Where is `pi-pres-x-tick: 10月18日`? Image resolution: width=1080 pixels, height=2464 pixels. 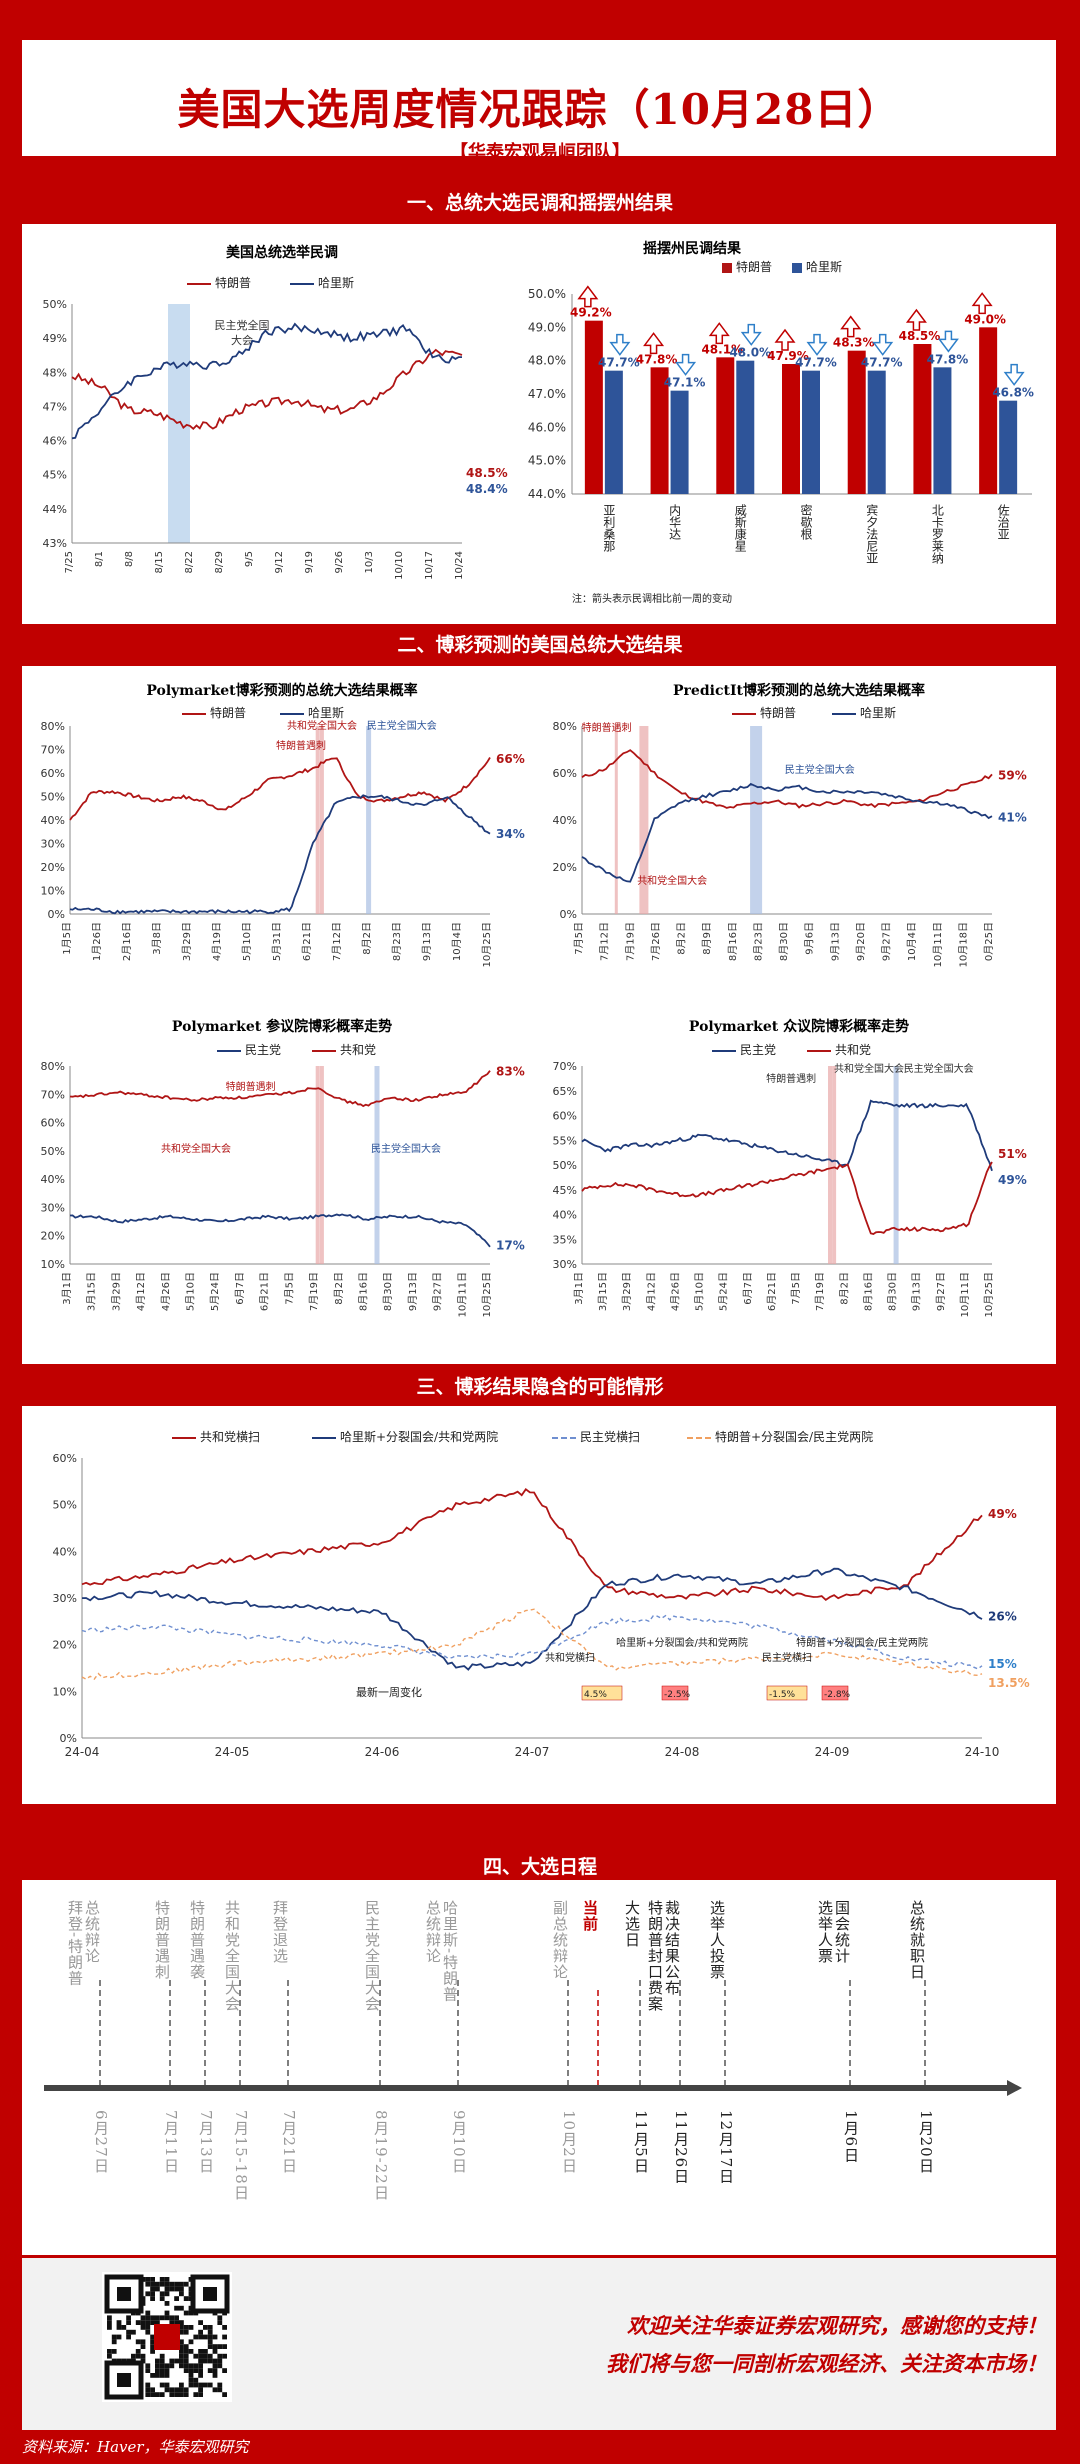
pi-pres-x-tick: 10月18日 is located at coordinates (963, 944).